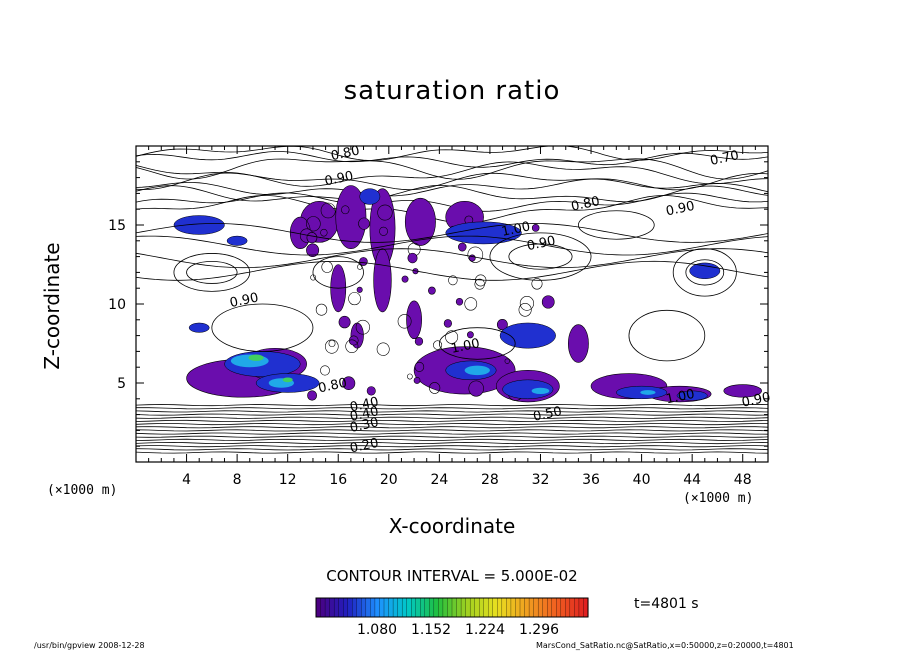 The width and height of the screenshot is (904, 654). What do you see at coordinates (117, 226) in the screenshot?
I see `y-tick-label: 15` at bounding box center [117, 226].